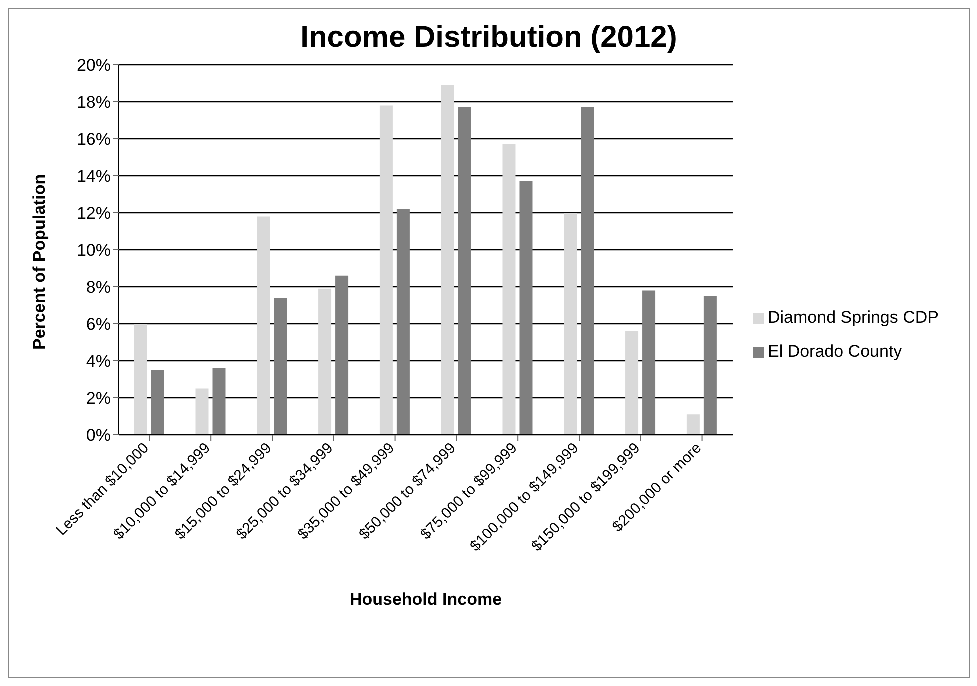 Image resolution: width=977 pixels, height=686 pixels. Describe the element at coordinates (93, 250) in the screenshot. I see `y-tick-label: 10%` at that location.